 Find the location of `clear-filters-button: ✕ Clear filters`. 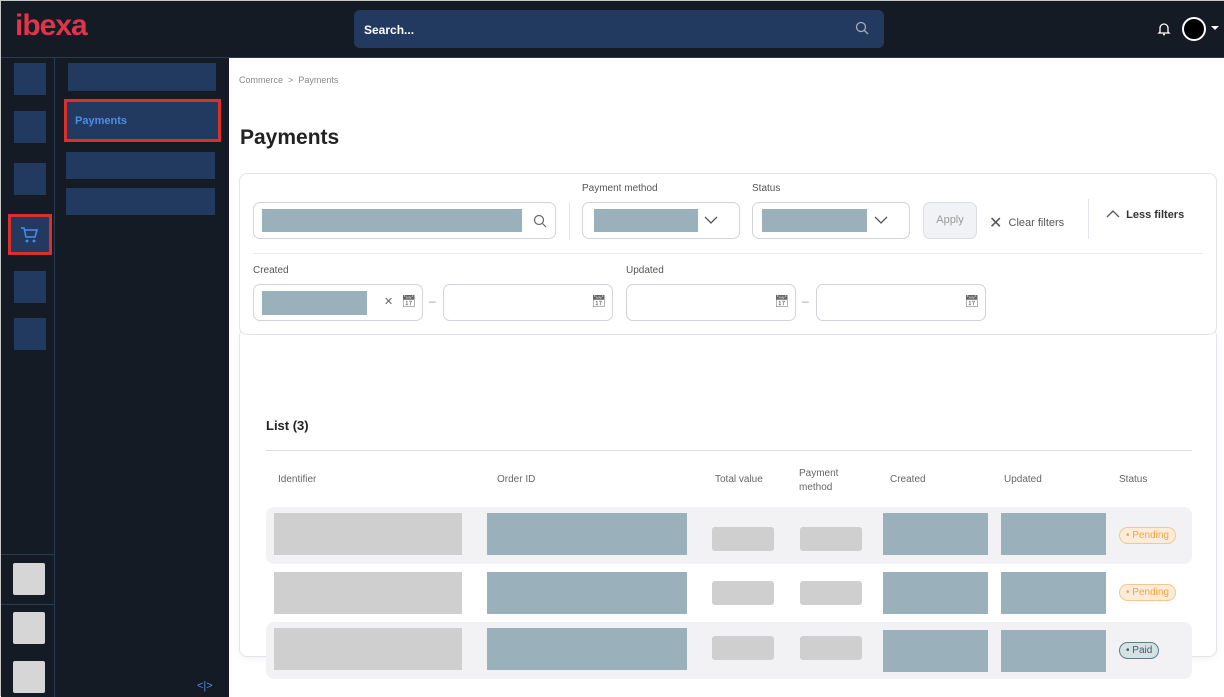

clear-filters-button: ✕ Clear filters is located at coordinates (1026, 223).